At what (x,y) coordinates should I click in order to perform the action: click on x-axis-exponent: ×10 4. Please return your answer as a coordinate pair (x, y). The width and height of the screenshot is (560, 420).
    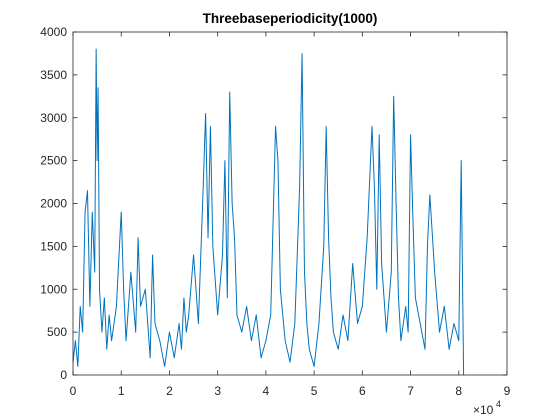
    Looking at the image, I should click on (487, 408).